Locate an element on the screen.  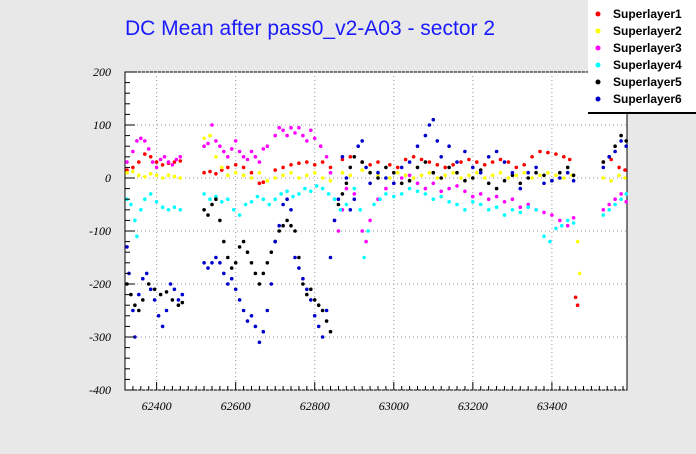
y-tick-label: 100 is located at coordinates (102, 125).